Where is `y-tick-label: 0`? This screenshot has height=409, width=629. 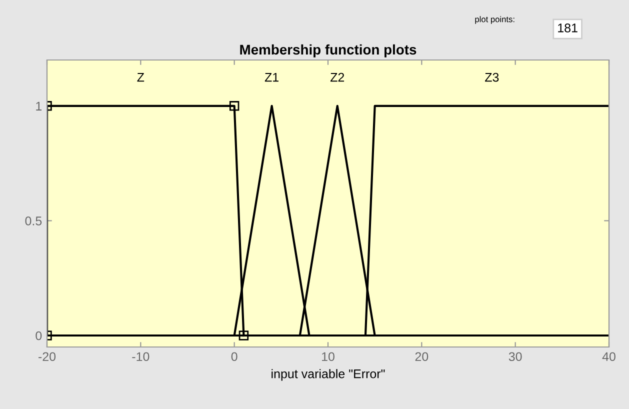 y-tick-label: 0 is located at coordinates (39, 335).